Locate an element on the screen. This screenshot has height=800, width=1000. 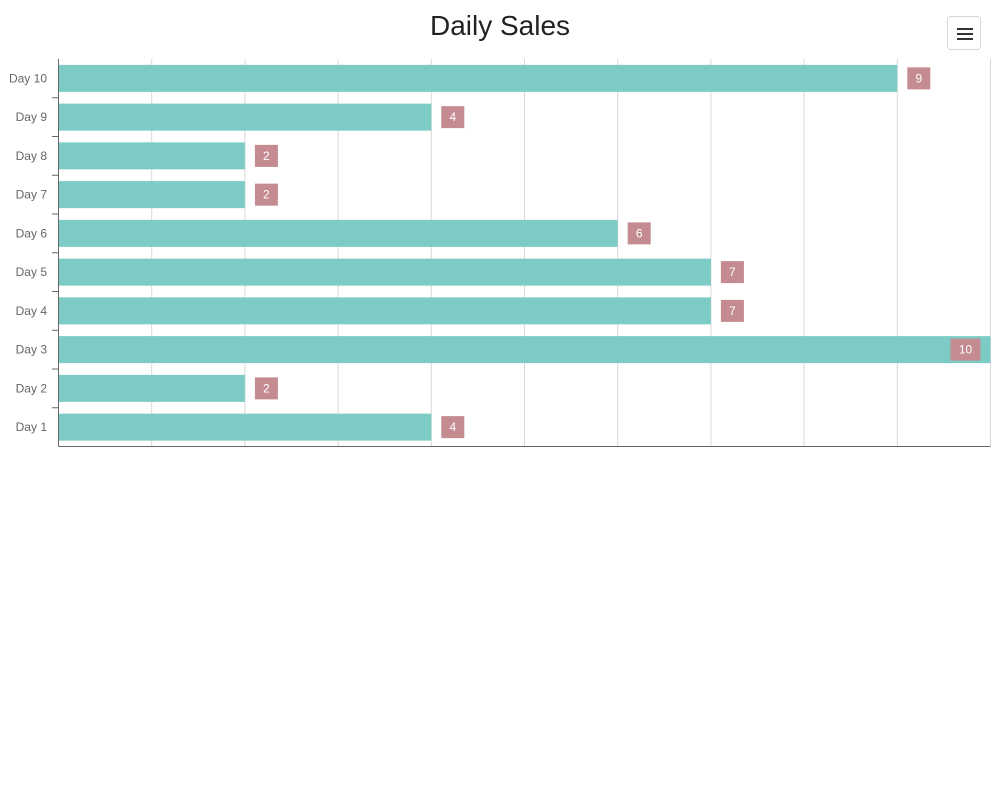
category-label: Day 1 is located at coordinates (32, 427).